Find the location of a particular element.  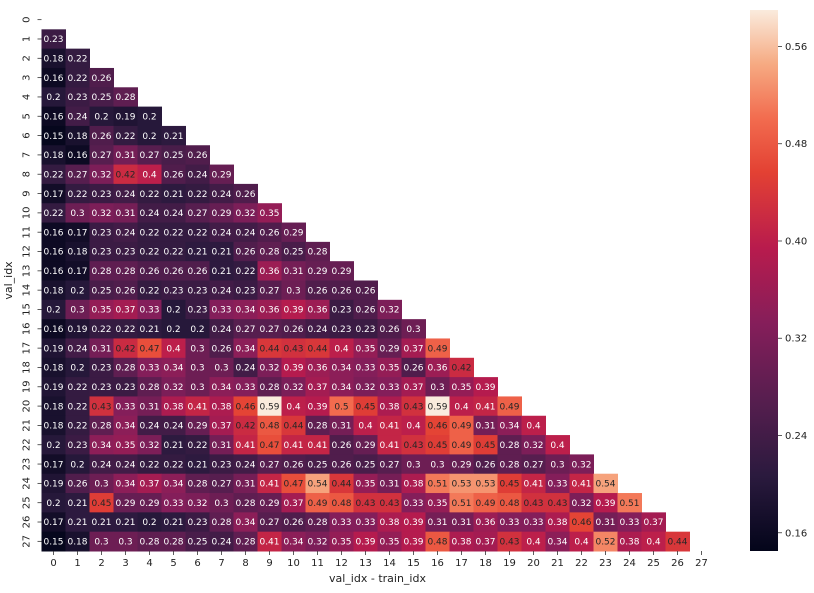

cell-value-label: 0.41 is located at coordinates (293, 446).